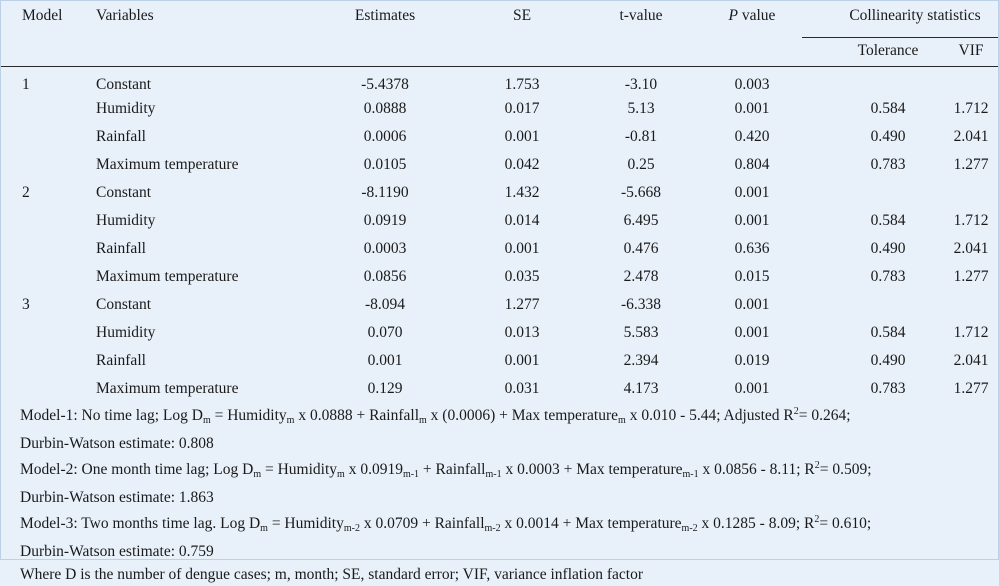 Image resolution: width=999 pixels, height=586 pixels. What do you see at coordinates (385, 136) in the screenshot?
I see `cell-estimate: 0.0006` at bounding box center [385, 136].